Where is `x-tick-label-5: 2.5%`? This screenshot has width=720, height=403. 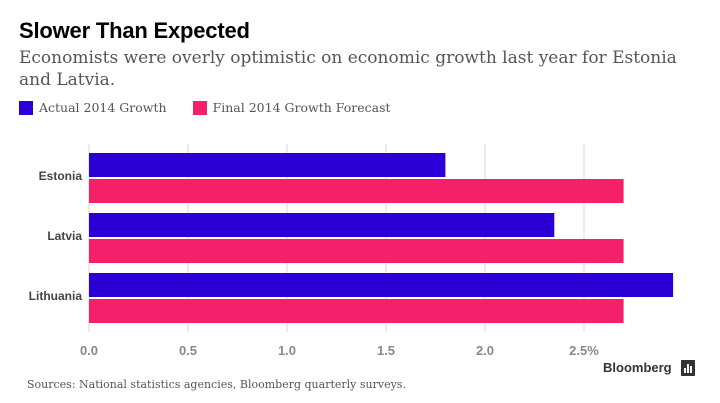
x-tick-label-5: 2.5% is located at coordinates (584, 350).